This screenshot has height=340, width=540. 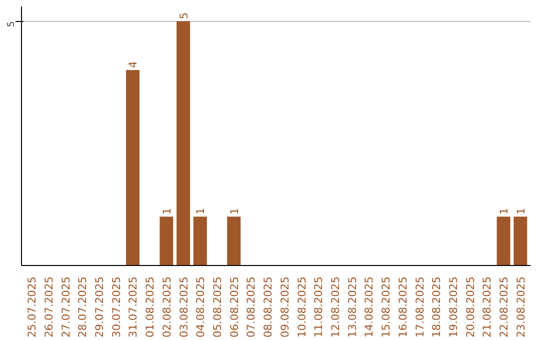 What do you see at coordinates (251, 307) in the screenshot?
I see `x-tick-label: 07.08.2025` at bounding box center [251, 307].